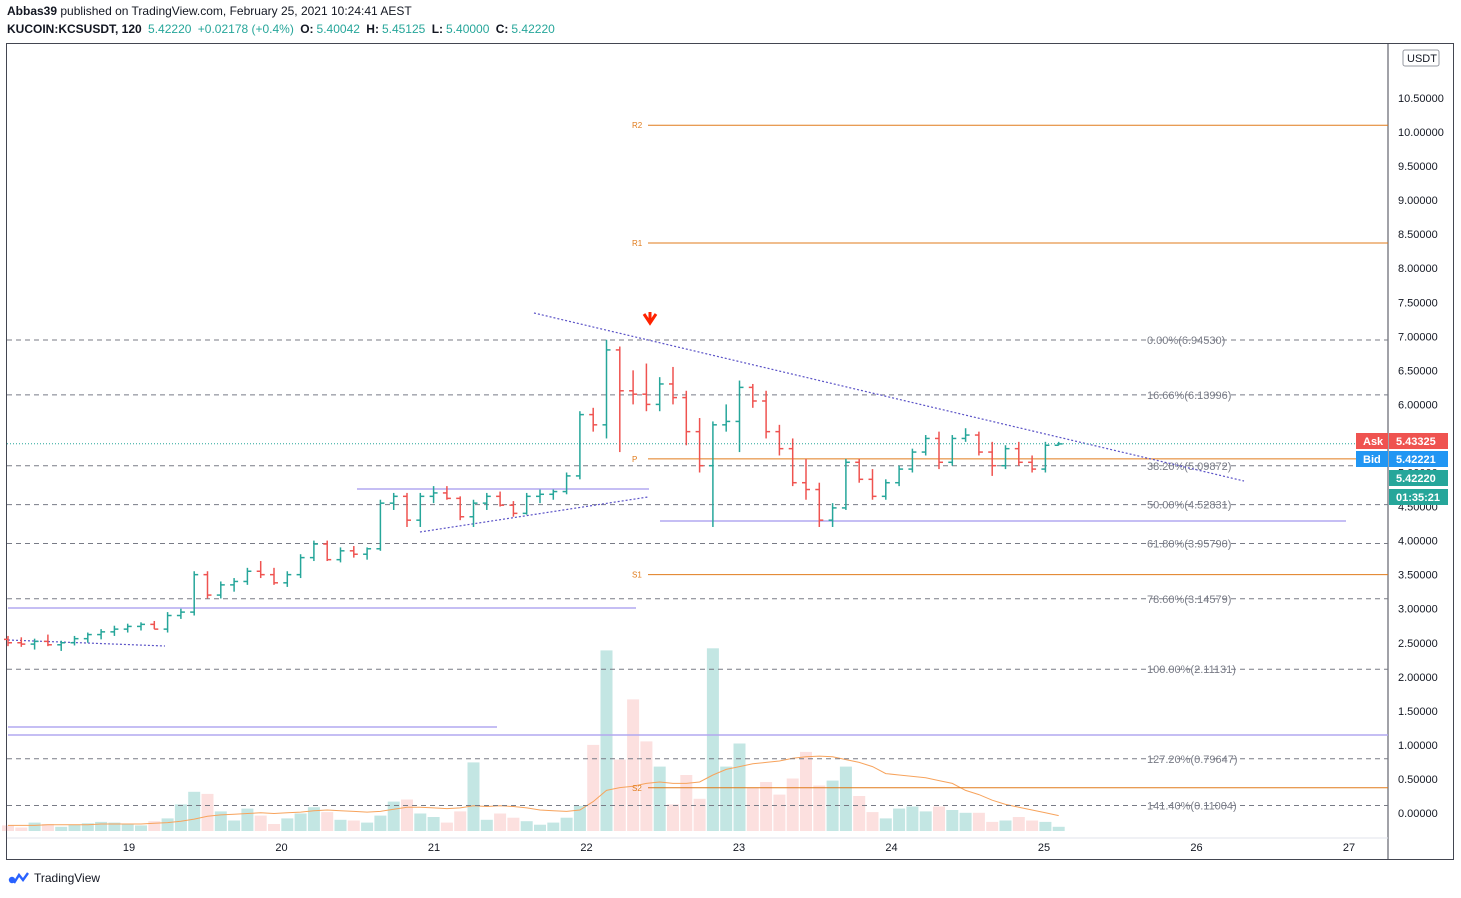 The image size is (1461, 898). Describe the element at coordinates (1189, 396) in the screenshot. I see `fib-level-label: 16.66%(6.13996)` at that location.